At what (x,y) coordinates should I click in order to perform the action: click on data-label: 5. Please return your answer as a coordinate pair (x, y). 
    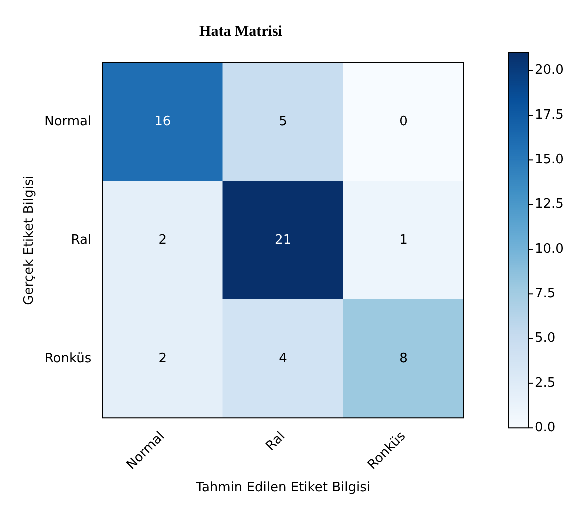
    Looking at the image, I should click on (283, 122).